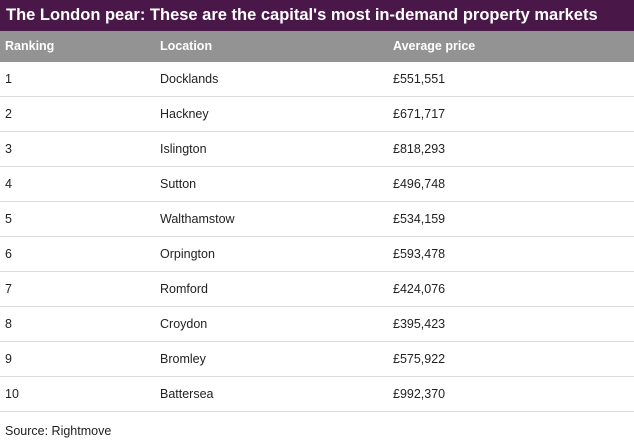 Image resolution: width=634 pixels, height=448 pixels. What do you see at coordinates (187, 394) in the screenshot?
I see `location-cell: Battersea` at bounding box center [187, 394].